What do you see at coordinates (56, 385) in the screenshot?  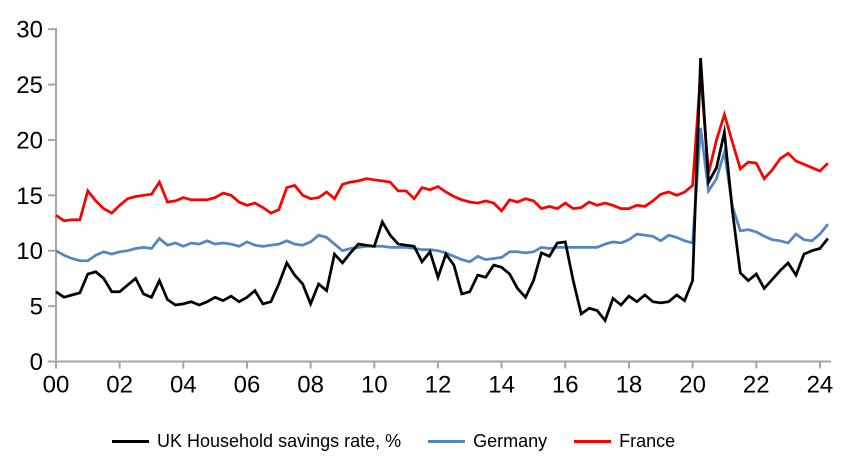 I see `x-tick-label: 00` at bounding box center [56, 385].